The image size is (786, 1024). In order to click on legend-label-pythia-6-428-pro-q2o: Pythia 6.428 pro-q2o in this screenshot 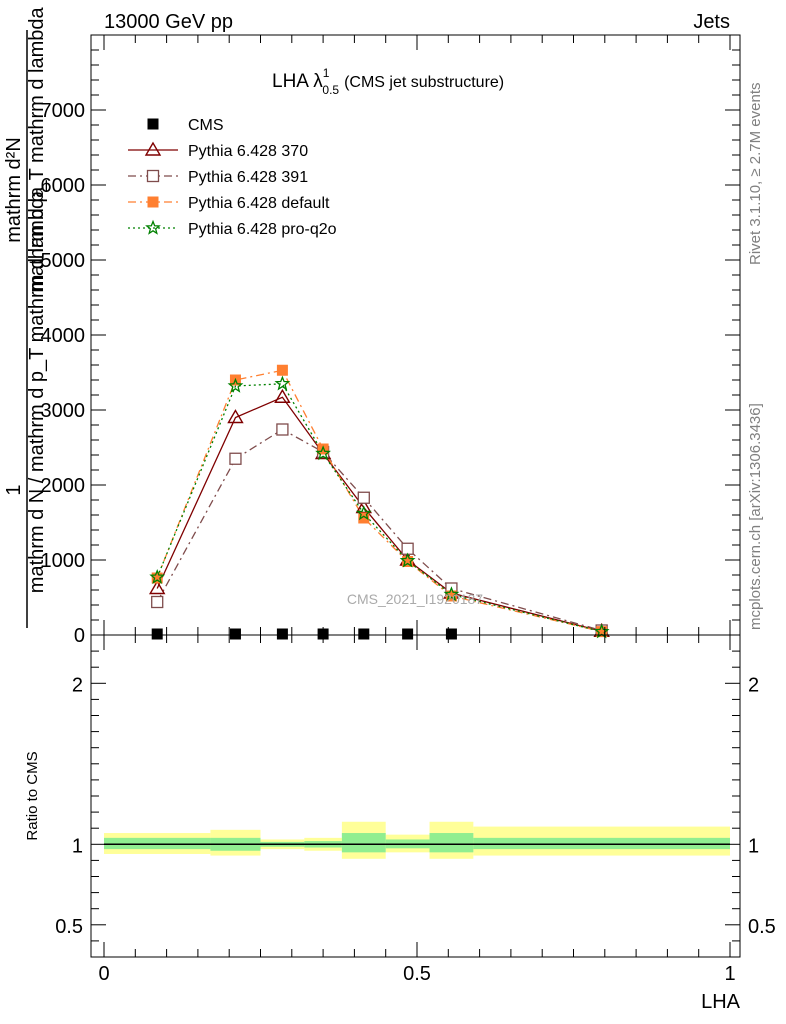, I will do `click(262, 229)`.